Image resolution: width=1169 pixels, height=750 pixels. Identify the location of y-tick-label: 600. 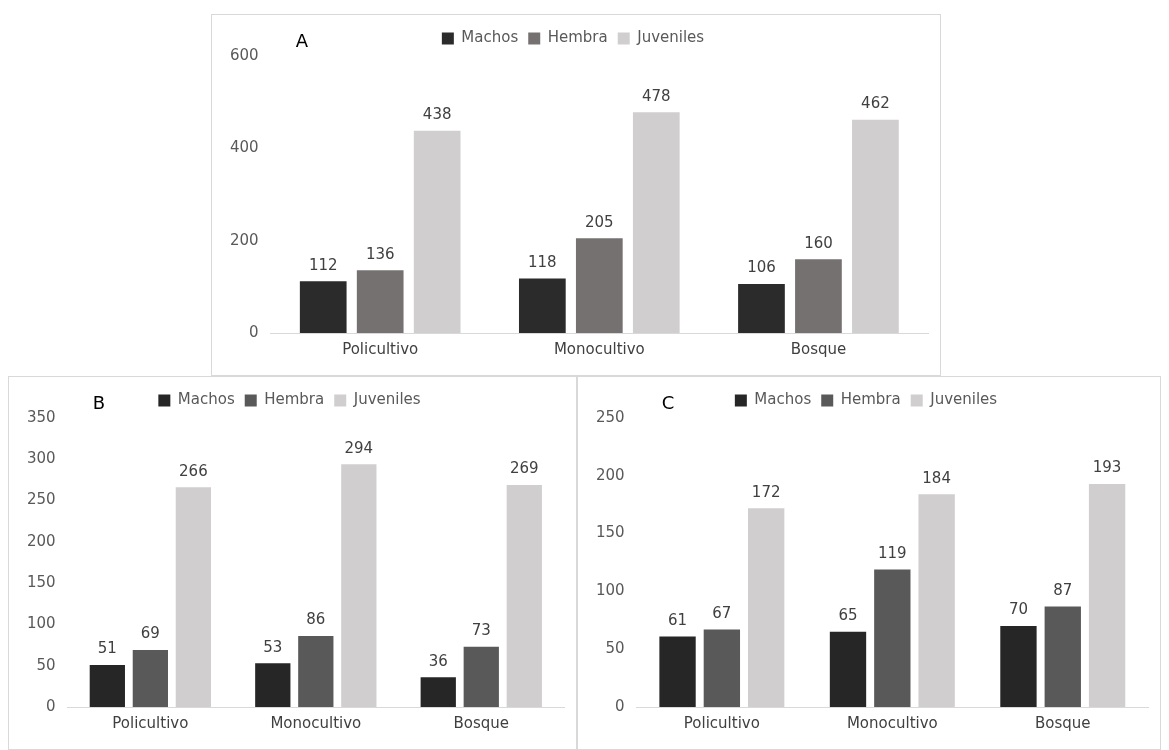
(244, 54).